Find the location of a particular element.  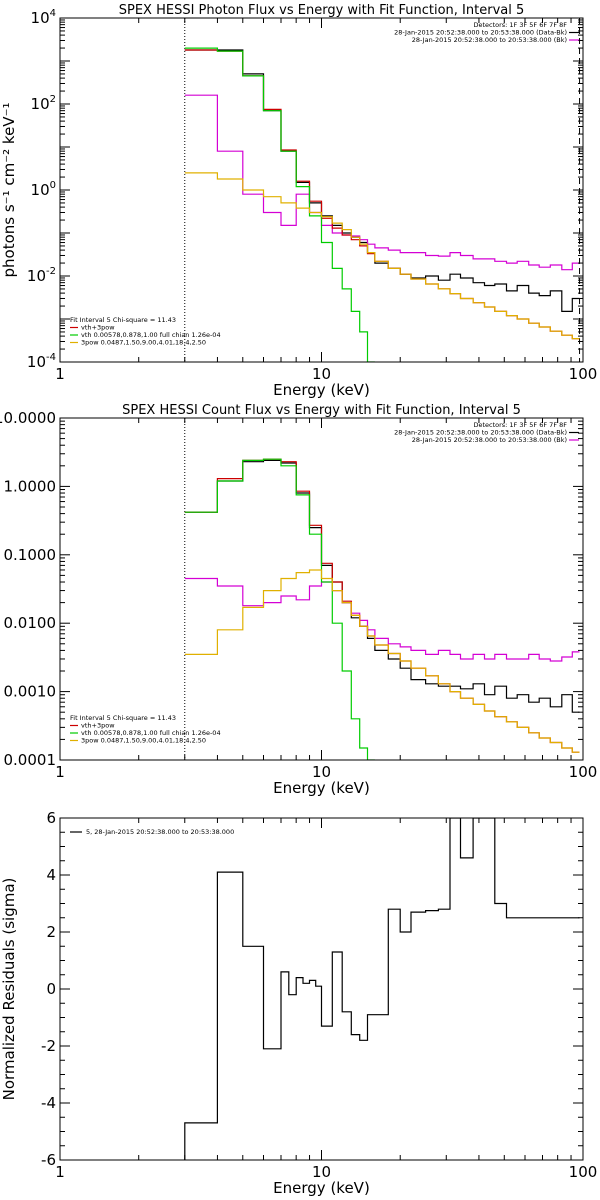

y-tick-label: 1.0000 is located at coordinates (30, 486).